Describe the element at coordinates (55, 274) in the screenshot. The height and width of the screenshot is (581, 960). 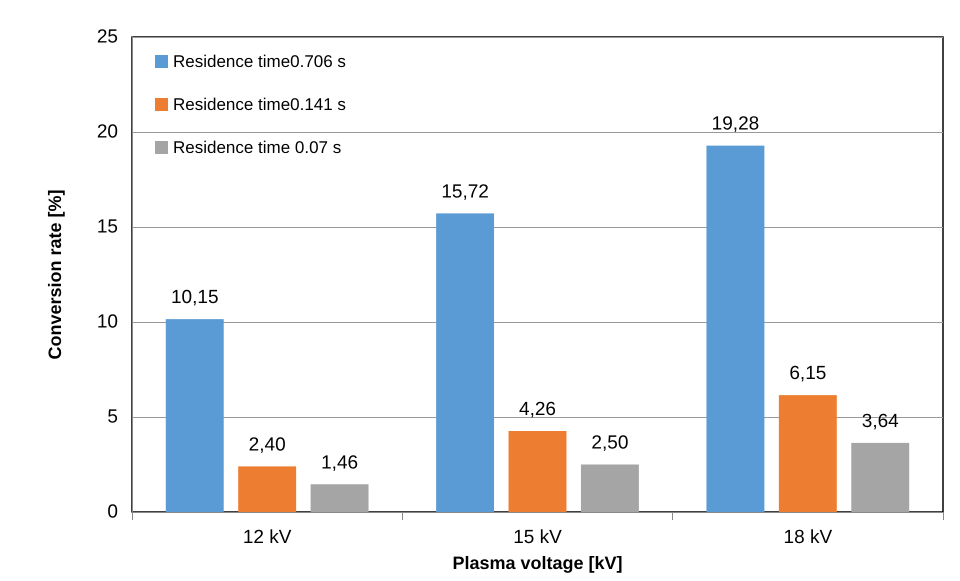
I see `y-axis-title: Conversion rate [%]` at that location.